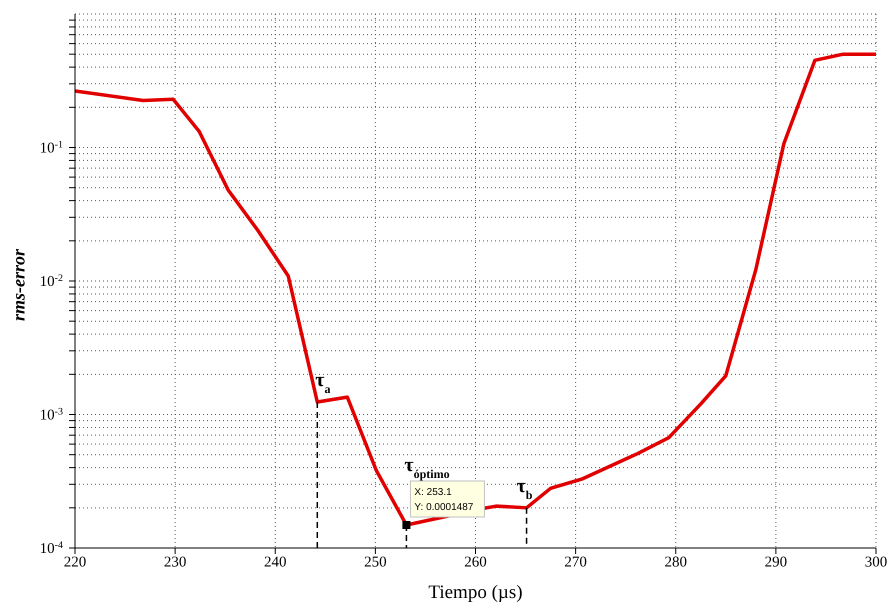 The width and height of the screenshot is (891, 613). Describe the element at coordinates (427, 467) in the screenshot. I see `annotation: τ$_{óptimo}$` at that location.